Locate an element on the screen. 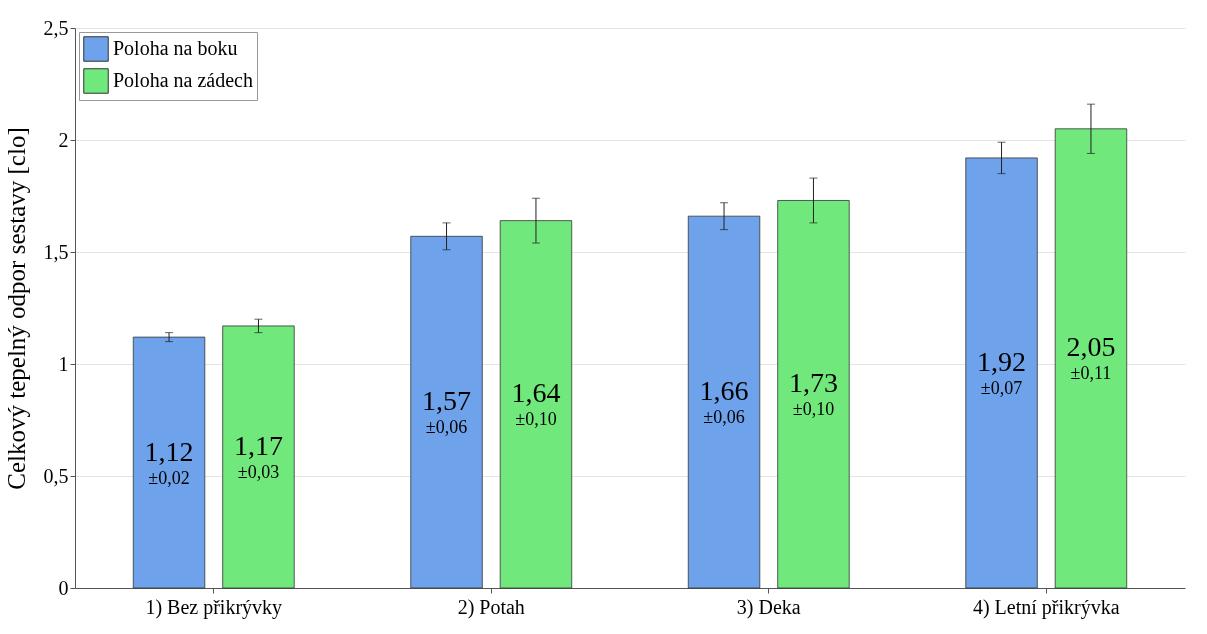 The width and height of the screenshot is (1207, 634). text: 1,73 ±0,10 is located at coordinates (813, 393).